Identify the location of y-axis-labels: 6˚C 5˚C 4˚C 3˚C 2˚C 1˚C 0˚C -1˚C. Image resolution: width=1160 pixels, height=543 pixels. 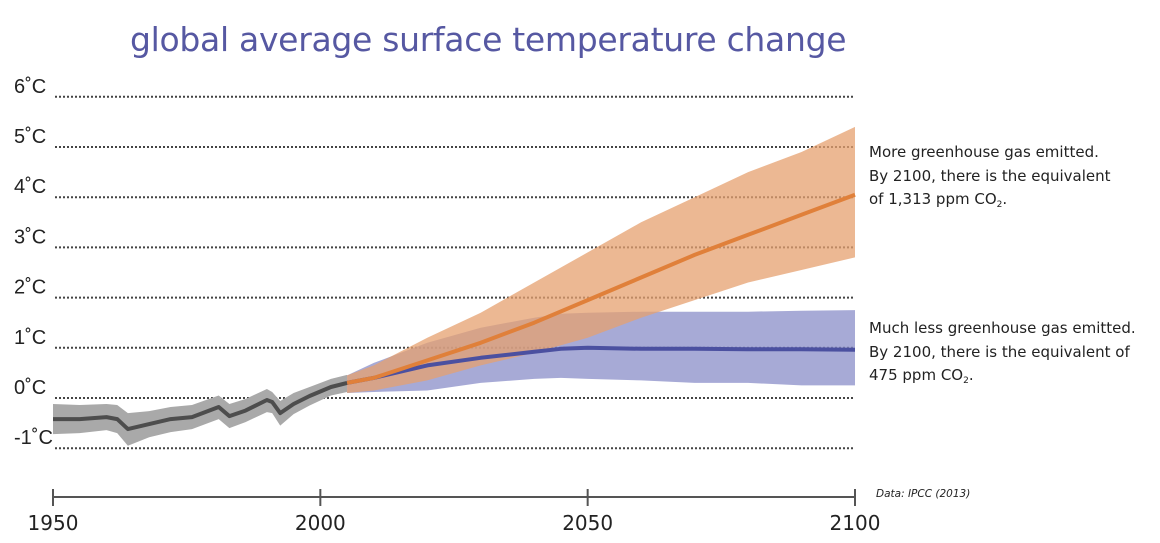
(33, 262).